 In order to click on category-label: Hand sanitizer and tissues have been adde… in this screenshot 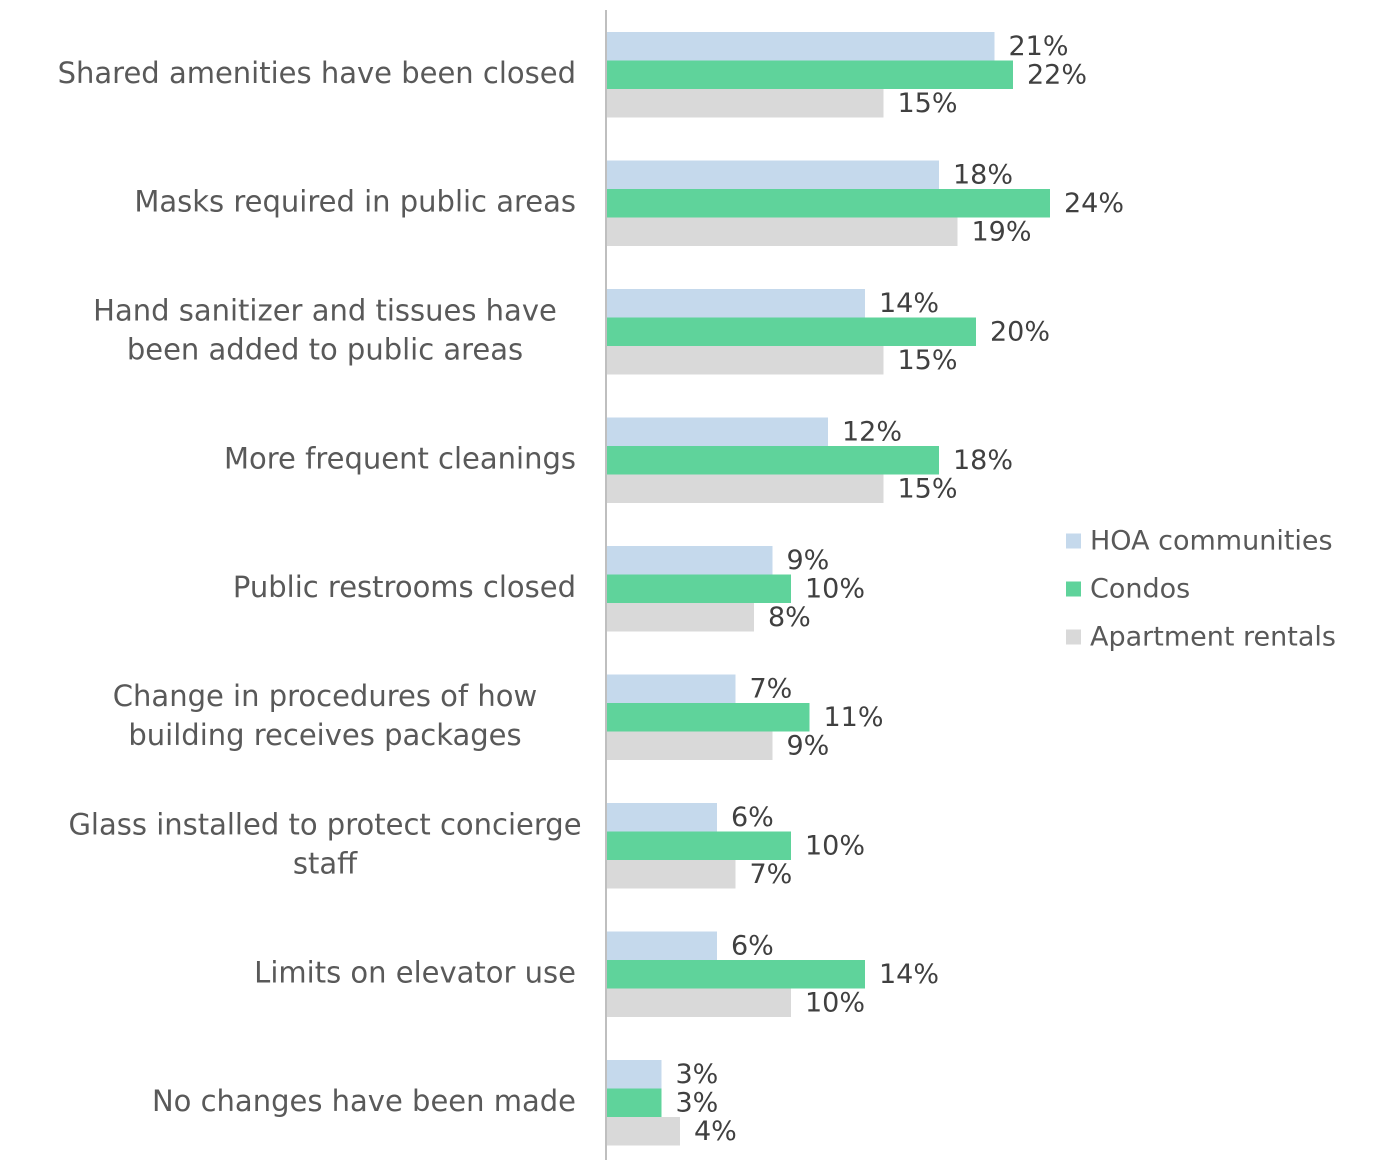, I will do `click(325, 329)`.